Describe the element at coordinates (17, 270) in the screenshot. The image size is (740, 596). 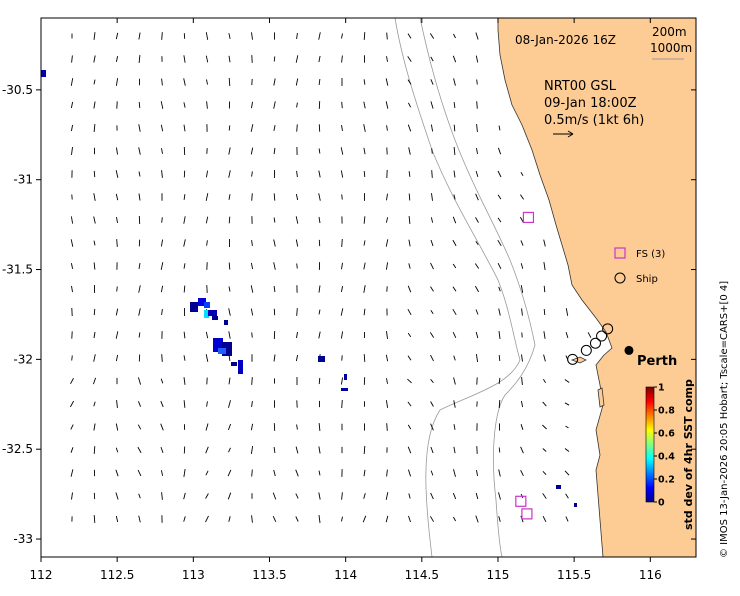
I see `y-tick-label: -31.5` at that location.